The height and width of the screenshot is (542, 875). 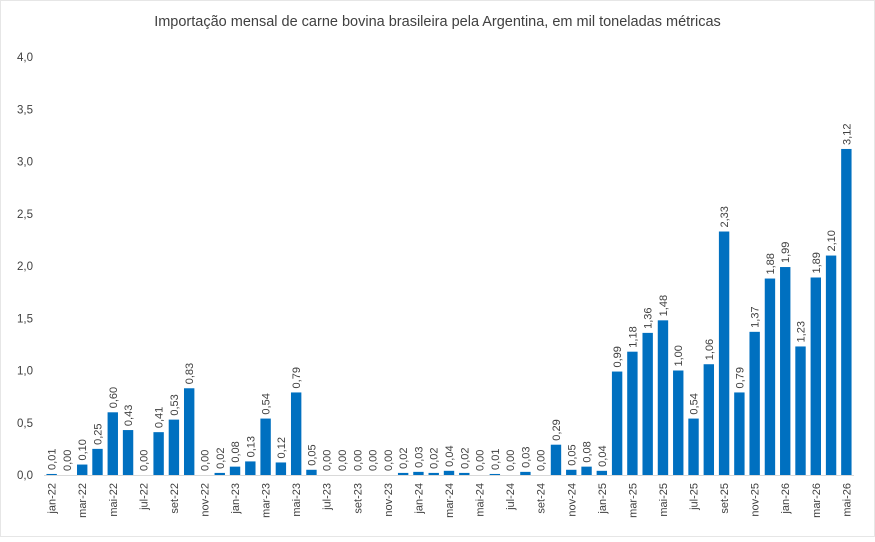 I want to click on x-tick-label: jan-24, so click(x=419, y=499).